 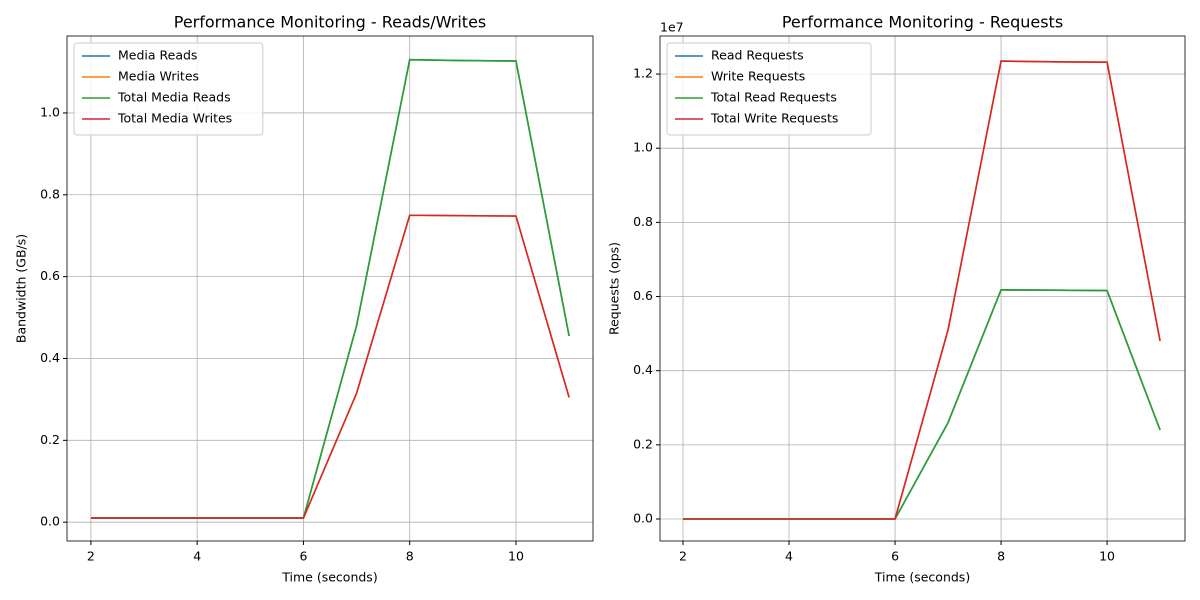 What do you see at coordinates (614, 288) in the screenshot?
I see `y-axis-label: Requests (ops)` at bounding box center [614, 288].